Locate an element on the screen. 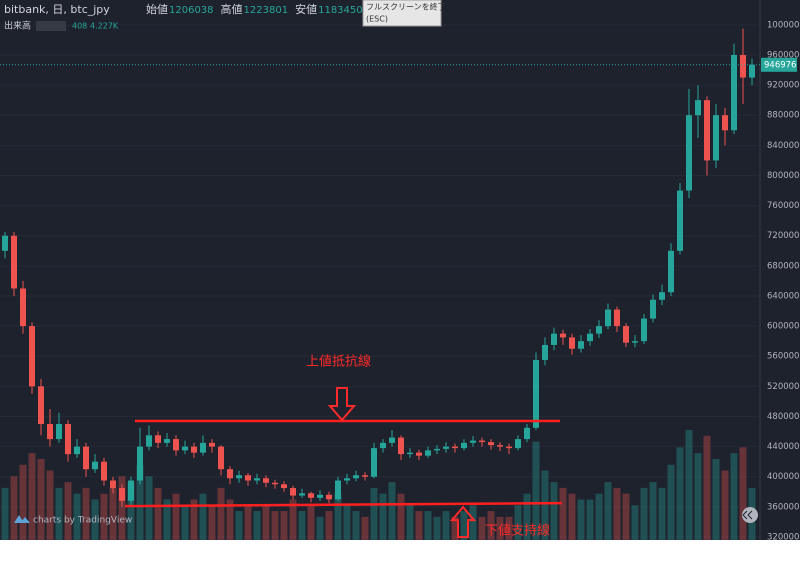 The image size is (800, 575). volume-header: 408 is located at coordinates (79, 26).